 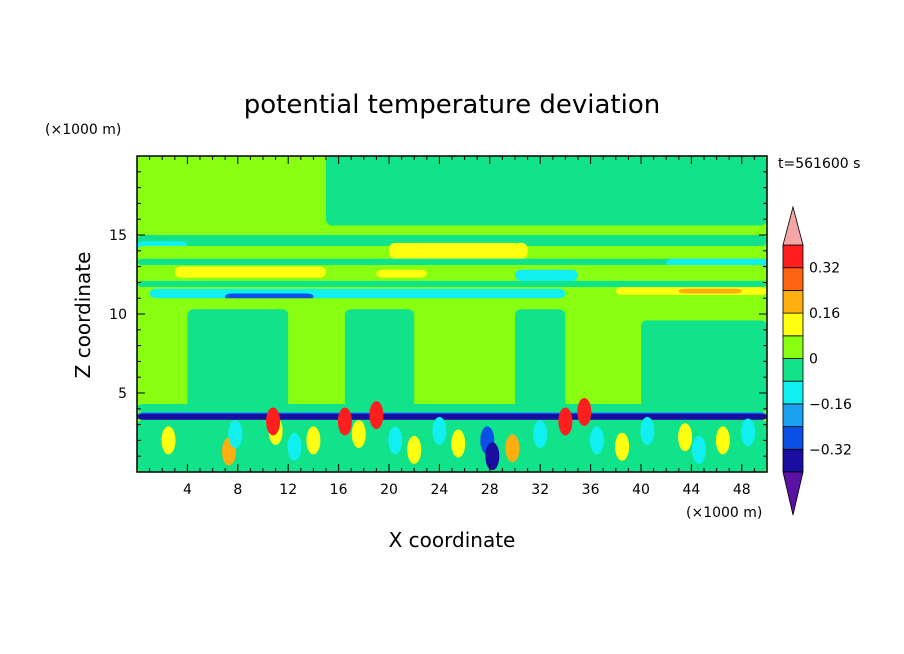 I want to click on colorbar-label: −0.16, so click(x=830, y=405).